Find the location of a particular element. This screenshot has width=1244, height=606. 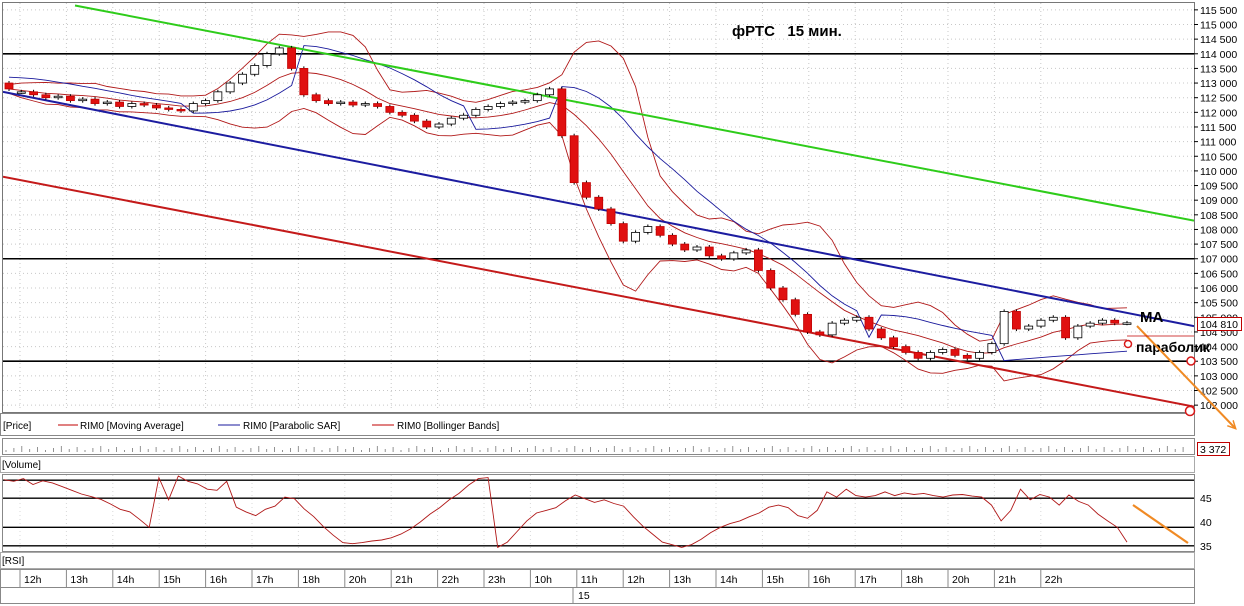

price-tick-label: 103 000 is located at coordinates (1219, 377).